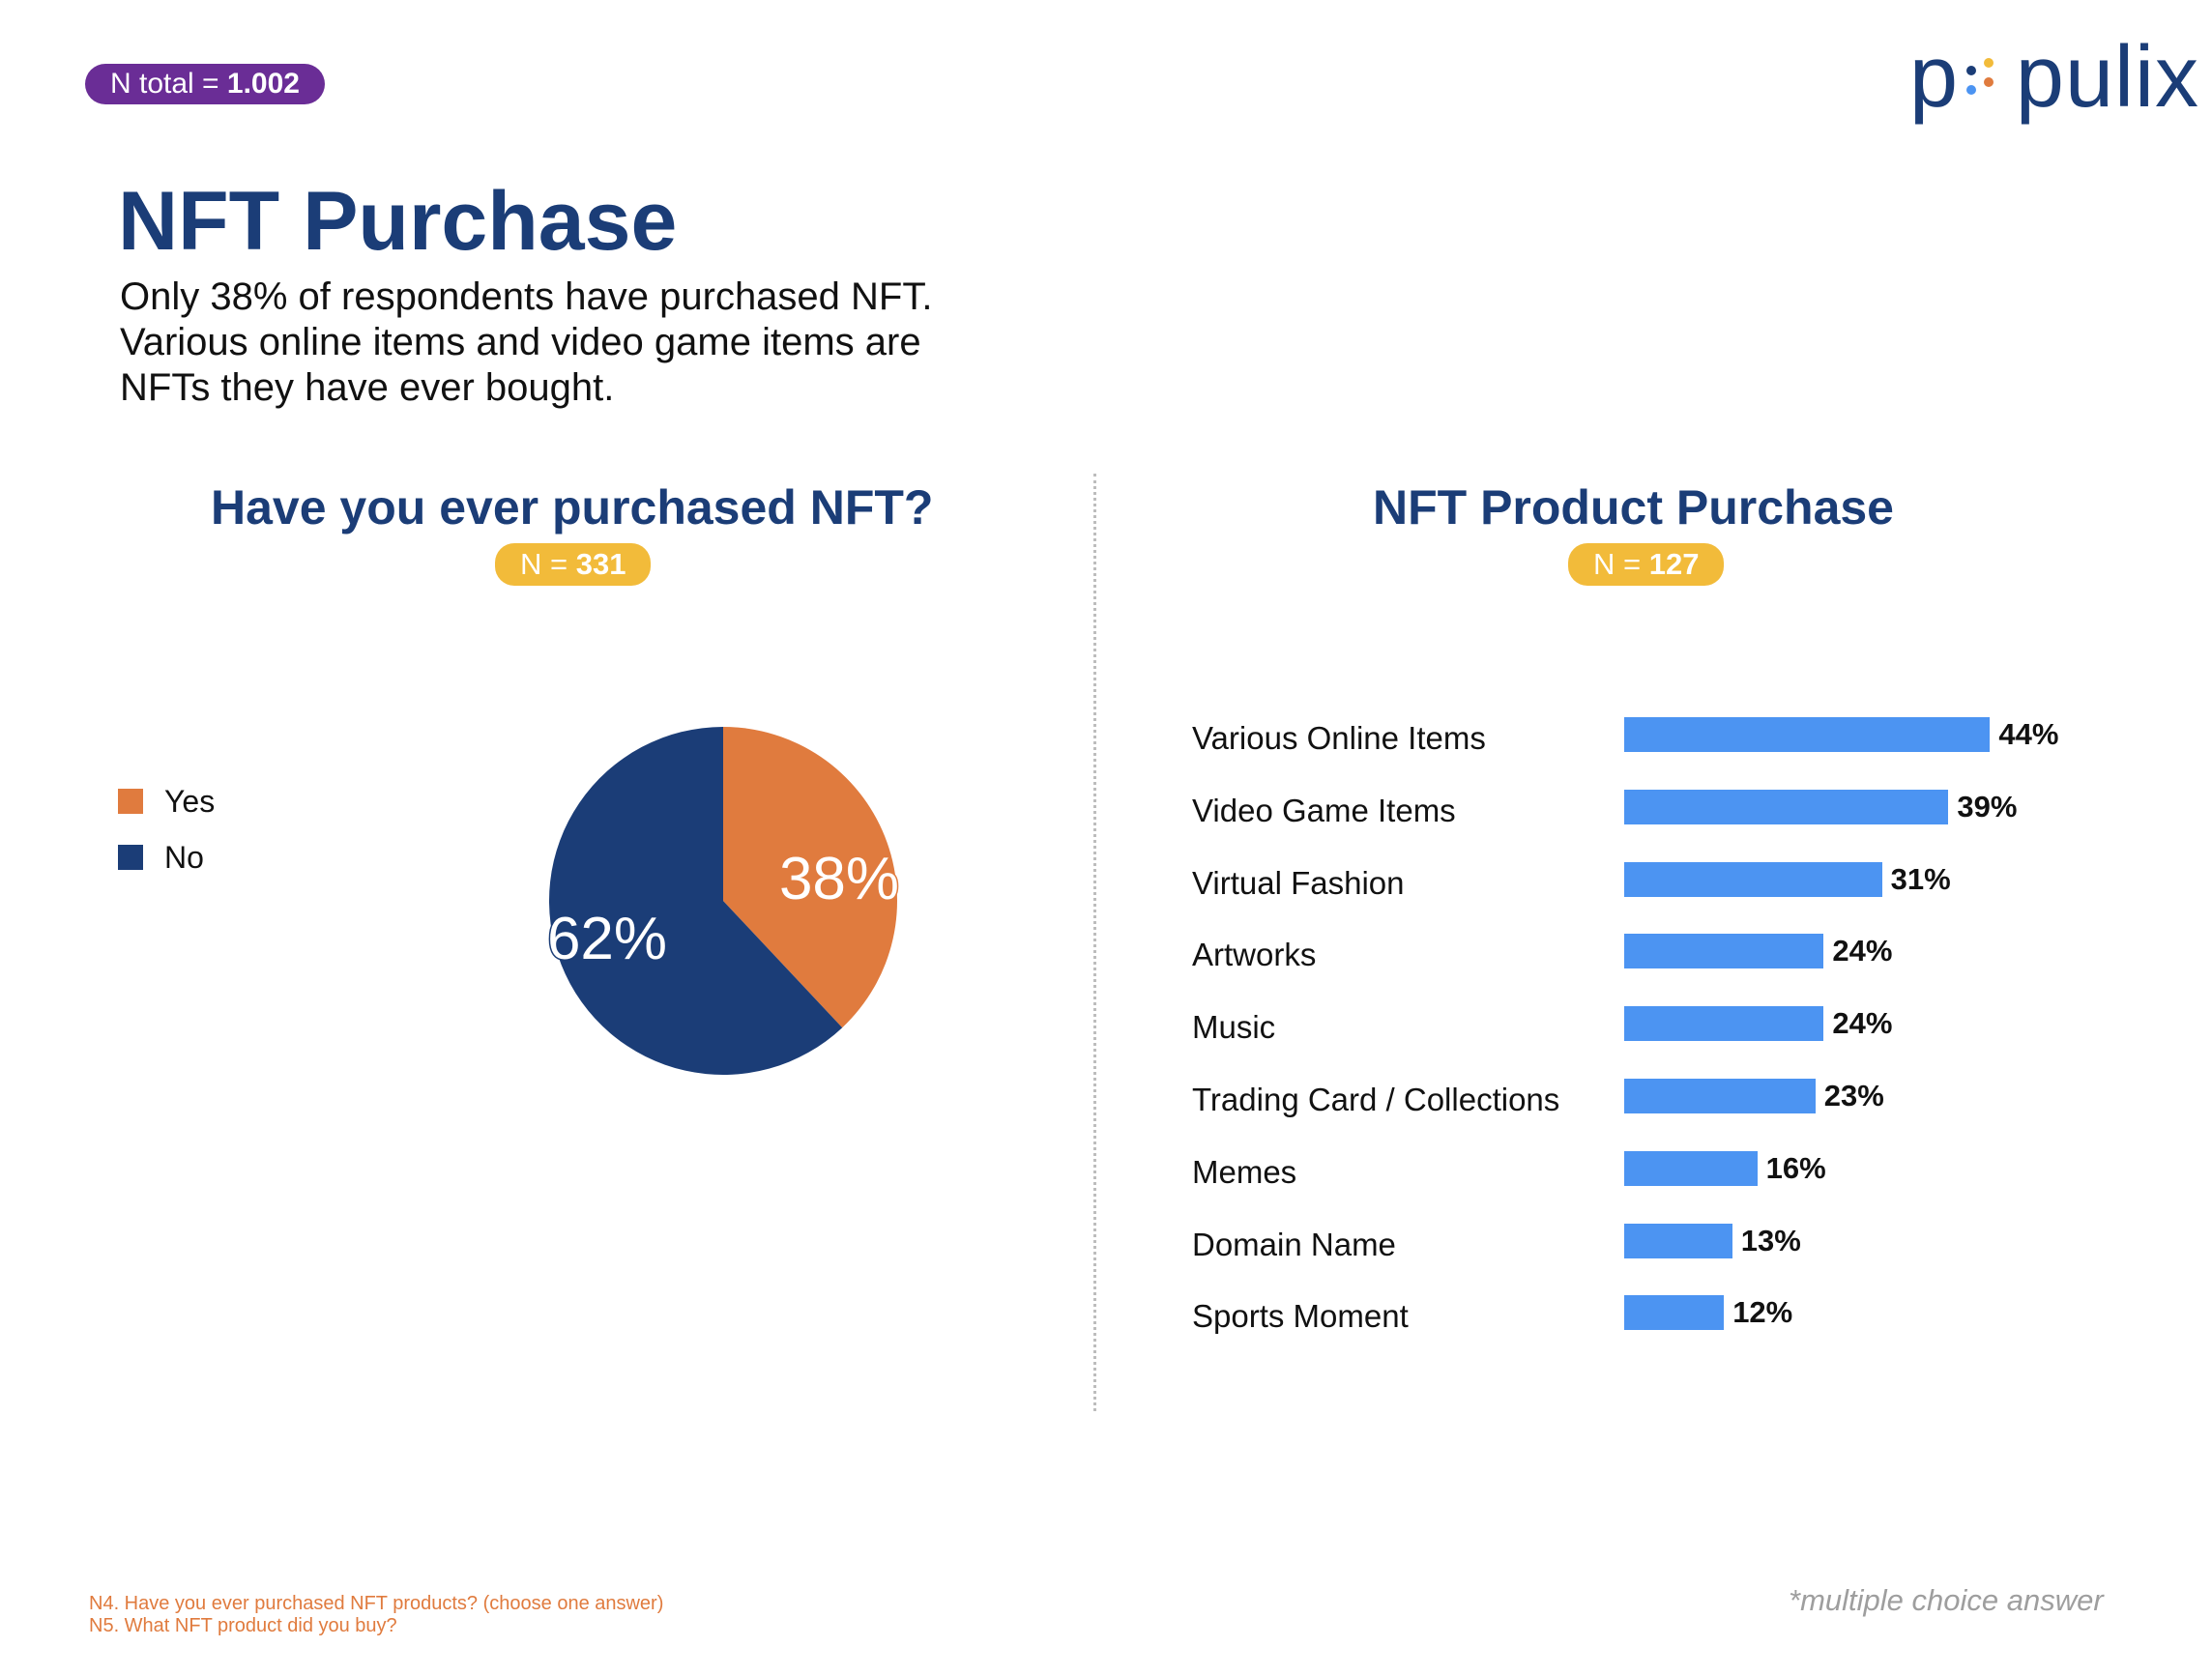 The width and height of the screenshot is (2212, 1676). What do you see at coordinates (1234, 1027) in the screenshot?
I see `bar-category-label: Music` at bounding box center [1234, 1027].